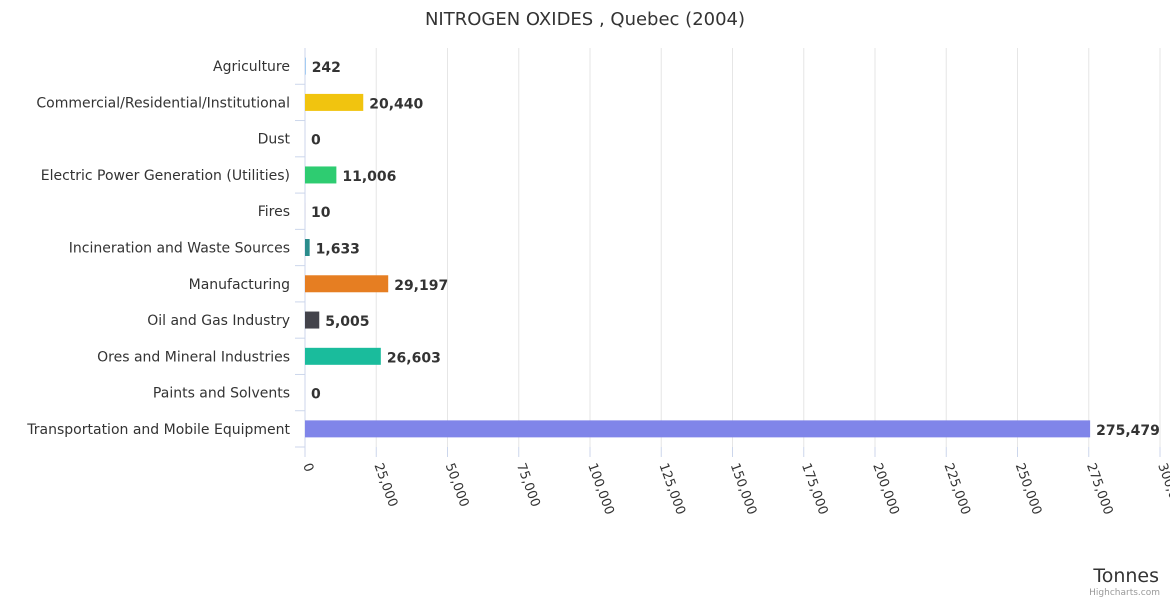  Describe the element at coordinates (193, 357) in the screenshot. I see `category-label: Ores and Mineral Industries` at that location.